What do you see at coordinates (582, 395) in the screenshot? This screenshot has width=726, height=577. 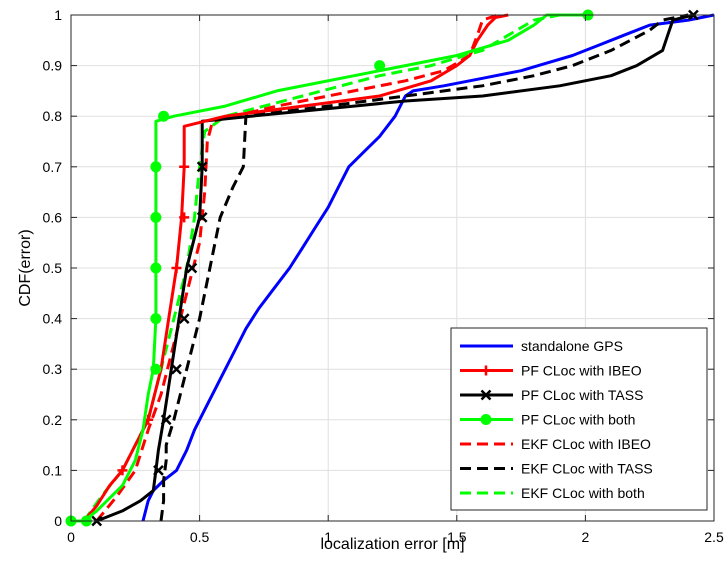 I see `legend-label: PF CLoc with TASS` at bounding box center [582, 395].